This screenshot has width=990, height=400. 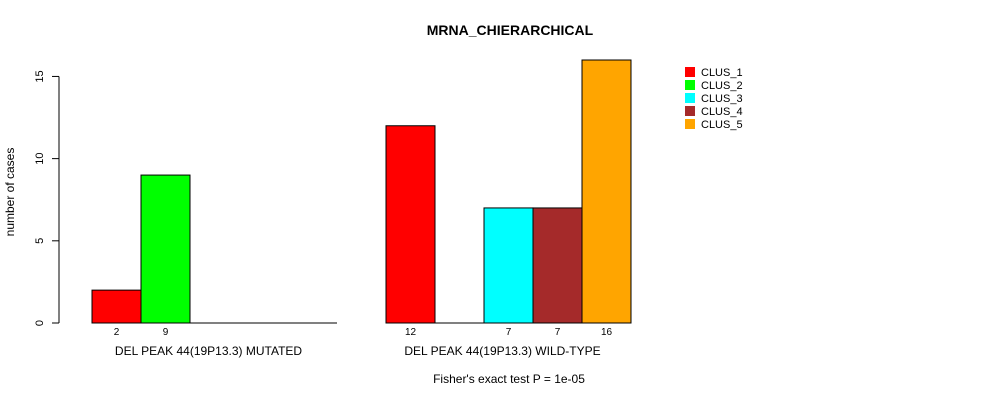 What do you see at coordinates (40, 159) in the screenshot?
I see `y-tick-label: 10` at bounding box center [40, 159].